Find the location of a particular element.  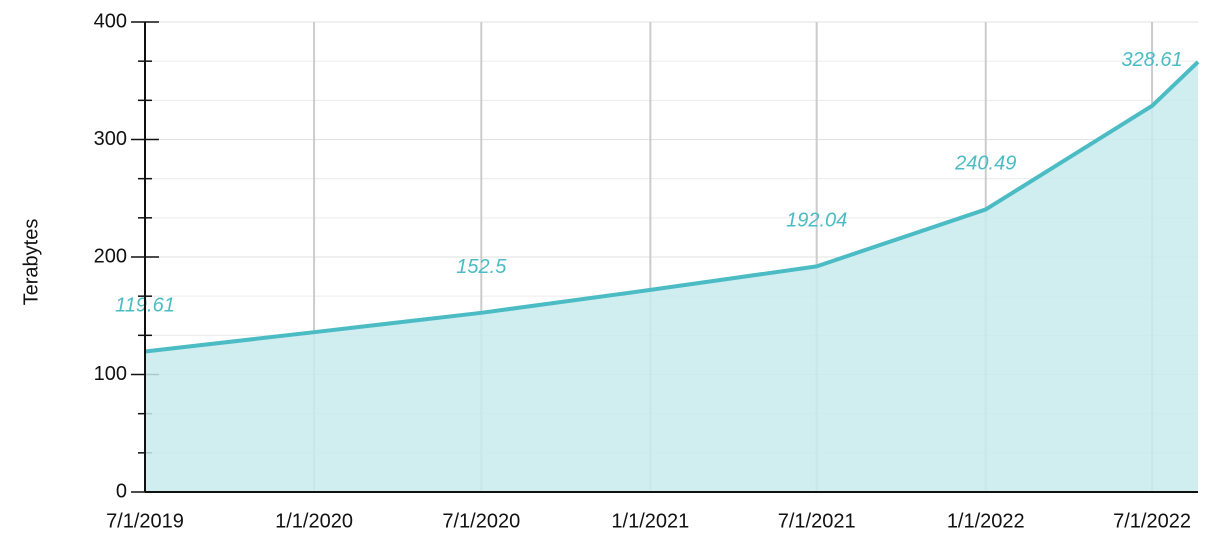

data-label: 240.49 is located at coordinates (985, 164).